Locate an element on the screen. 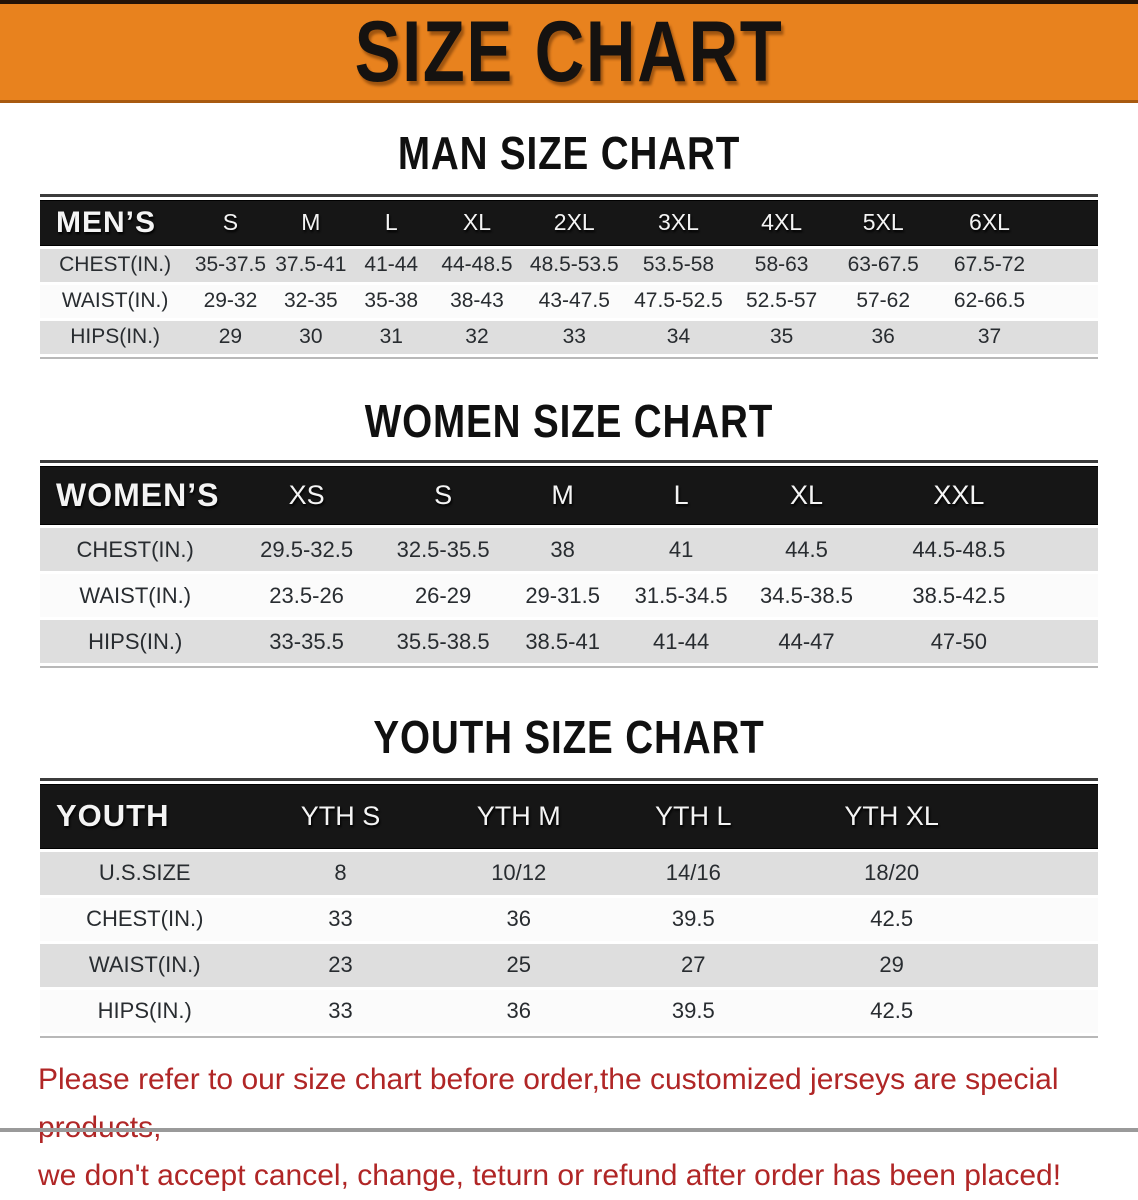 This screenshot has width=1138, height=1200. size-value: 38-43 is located at coordinates (477, 301).